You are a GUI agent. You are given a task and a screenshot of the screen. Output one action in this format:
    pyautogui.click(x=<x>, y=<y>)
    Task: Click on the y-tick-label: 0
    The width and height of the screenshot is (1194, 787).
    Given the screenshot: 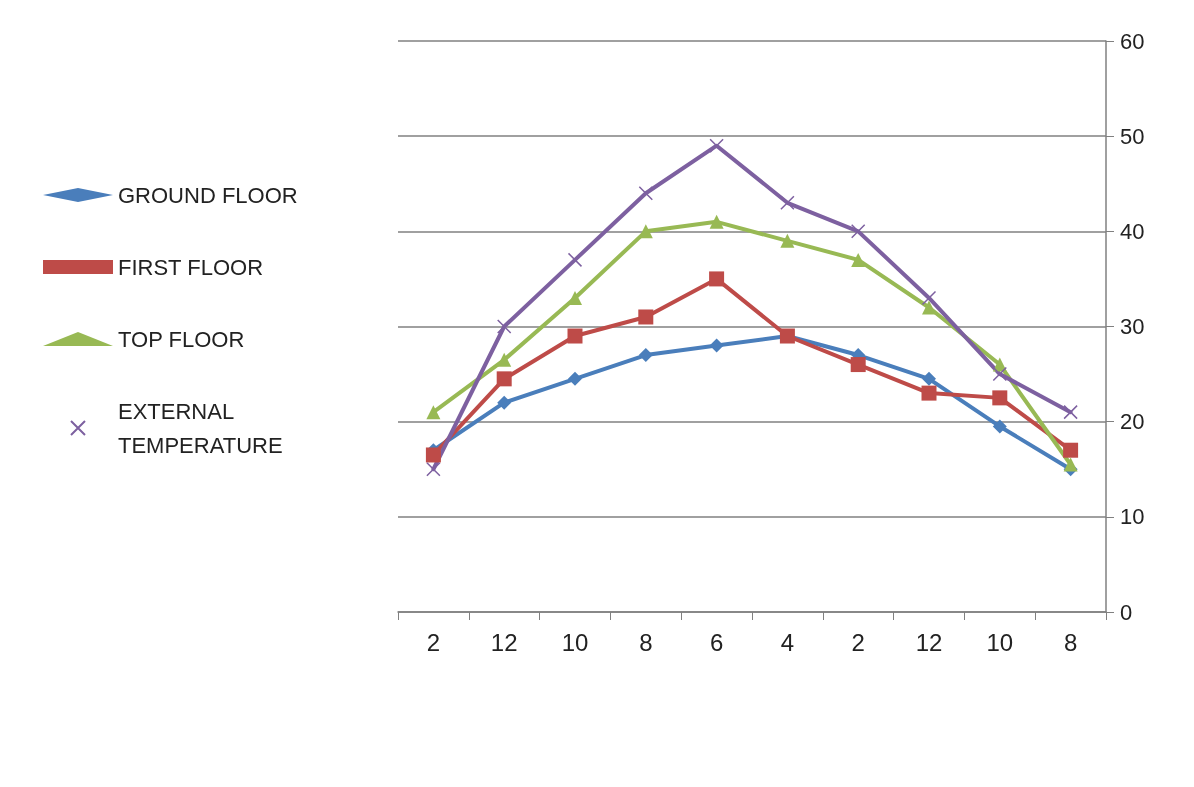 What is the action you would take?
    pyautogui.click(x=1126, y=612)
    